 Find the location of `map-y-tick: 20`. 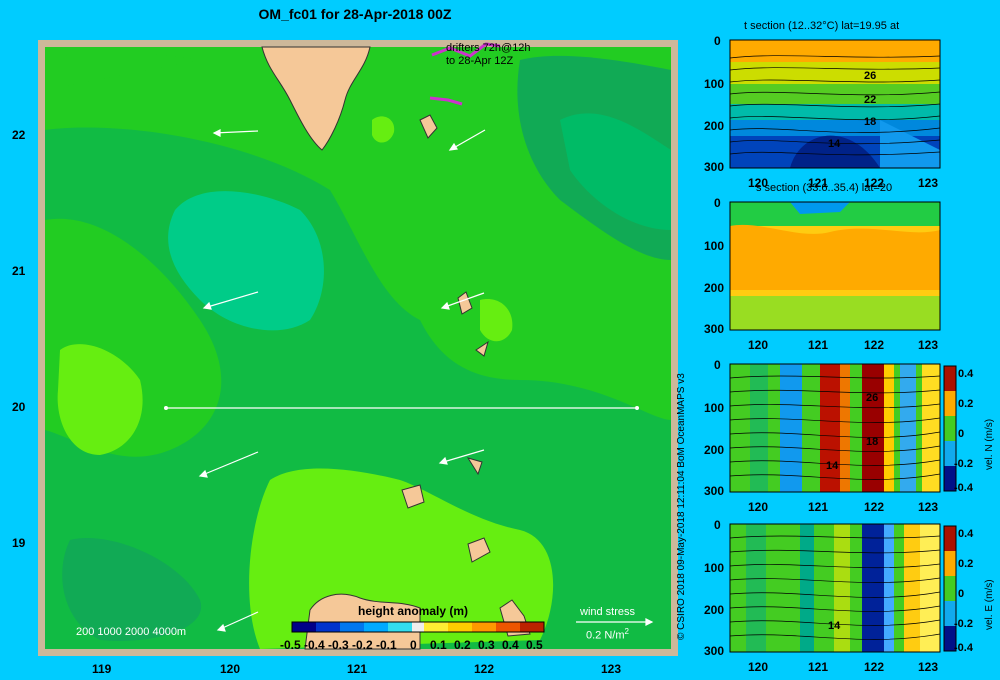

map-y-tick: 20 is located at coordinates (19, 407).